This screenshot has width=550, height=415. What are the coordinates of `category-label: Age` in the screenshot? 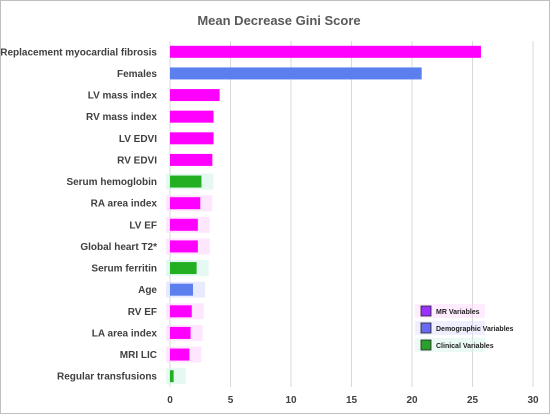 It's located at (147, 290).